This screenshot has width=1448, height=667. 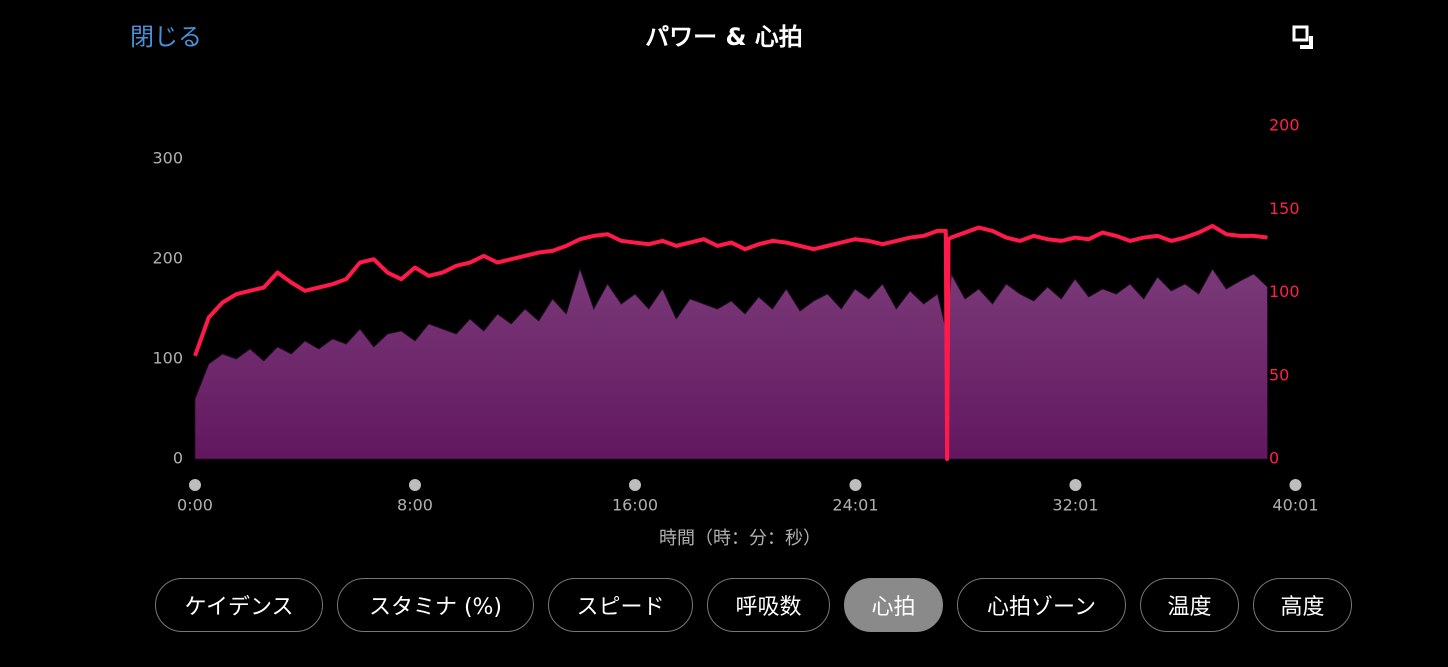 What do you see at coordinates (1041, 605) in the screenshot?
I see `tab-button: 心拍ゾーン` at bounding box center [1041, 605].